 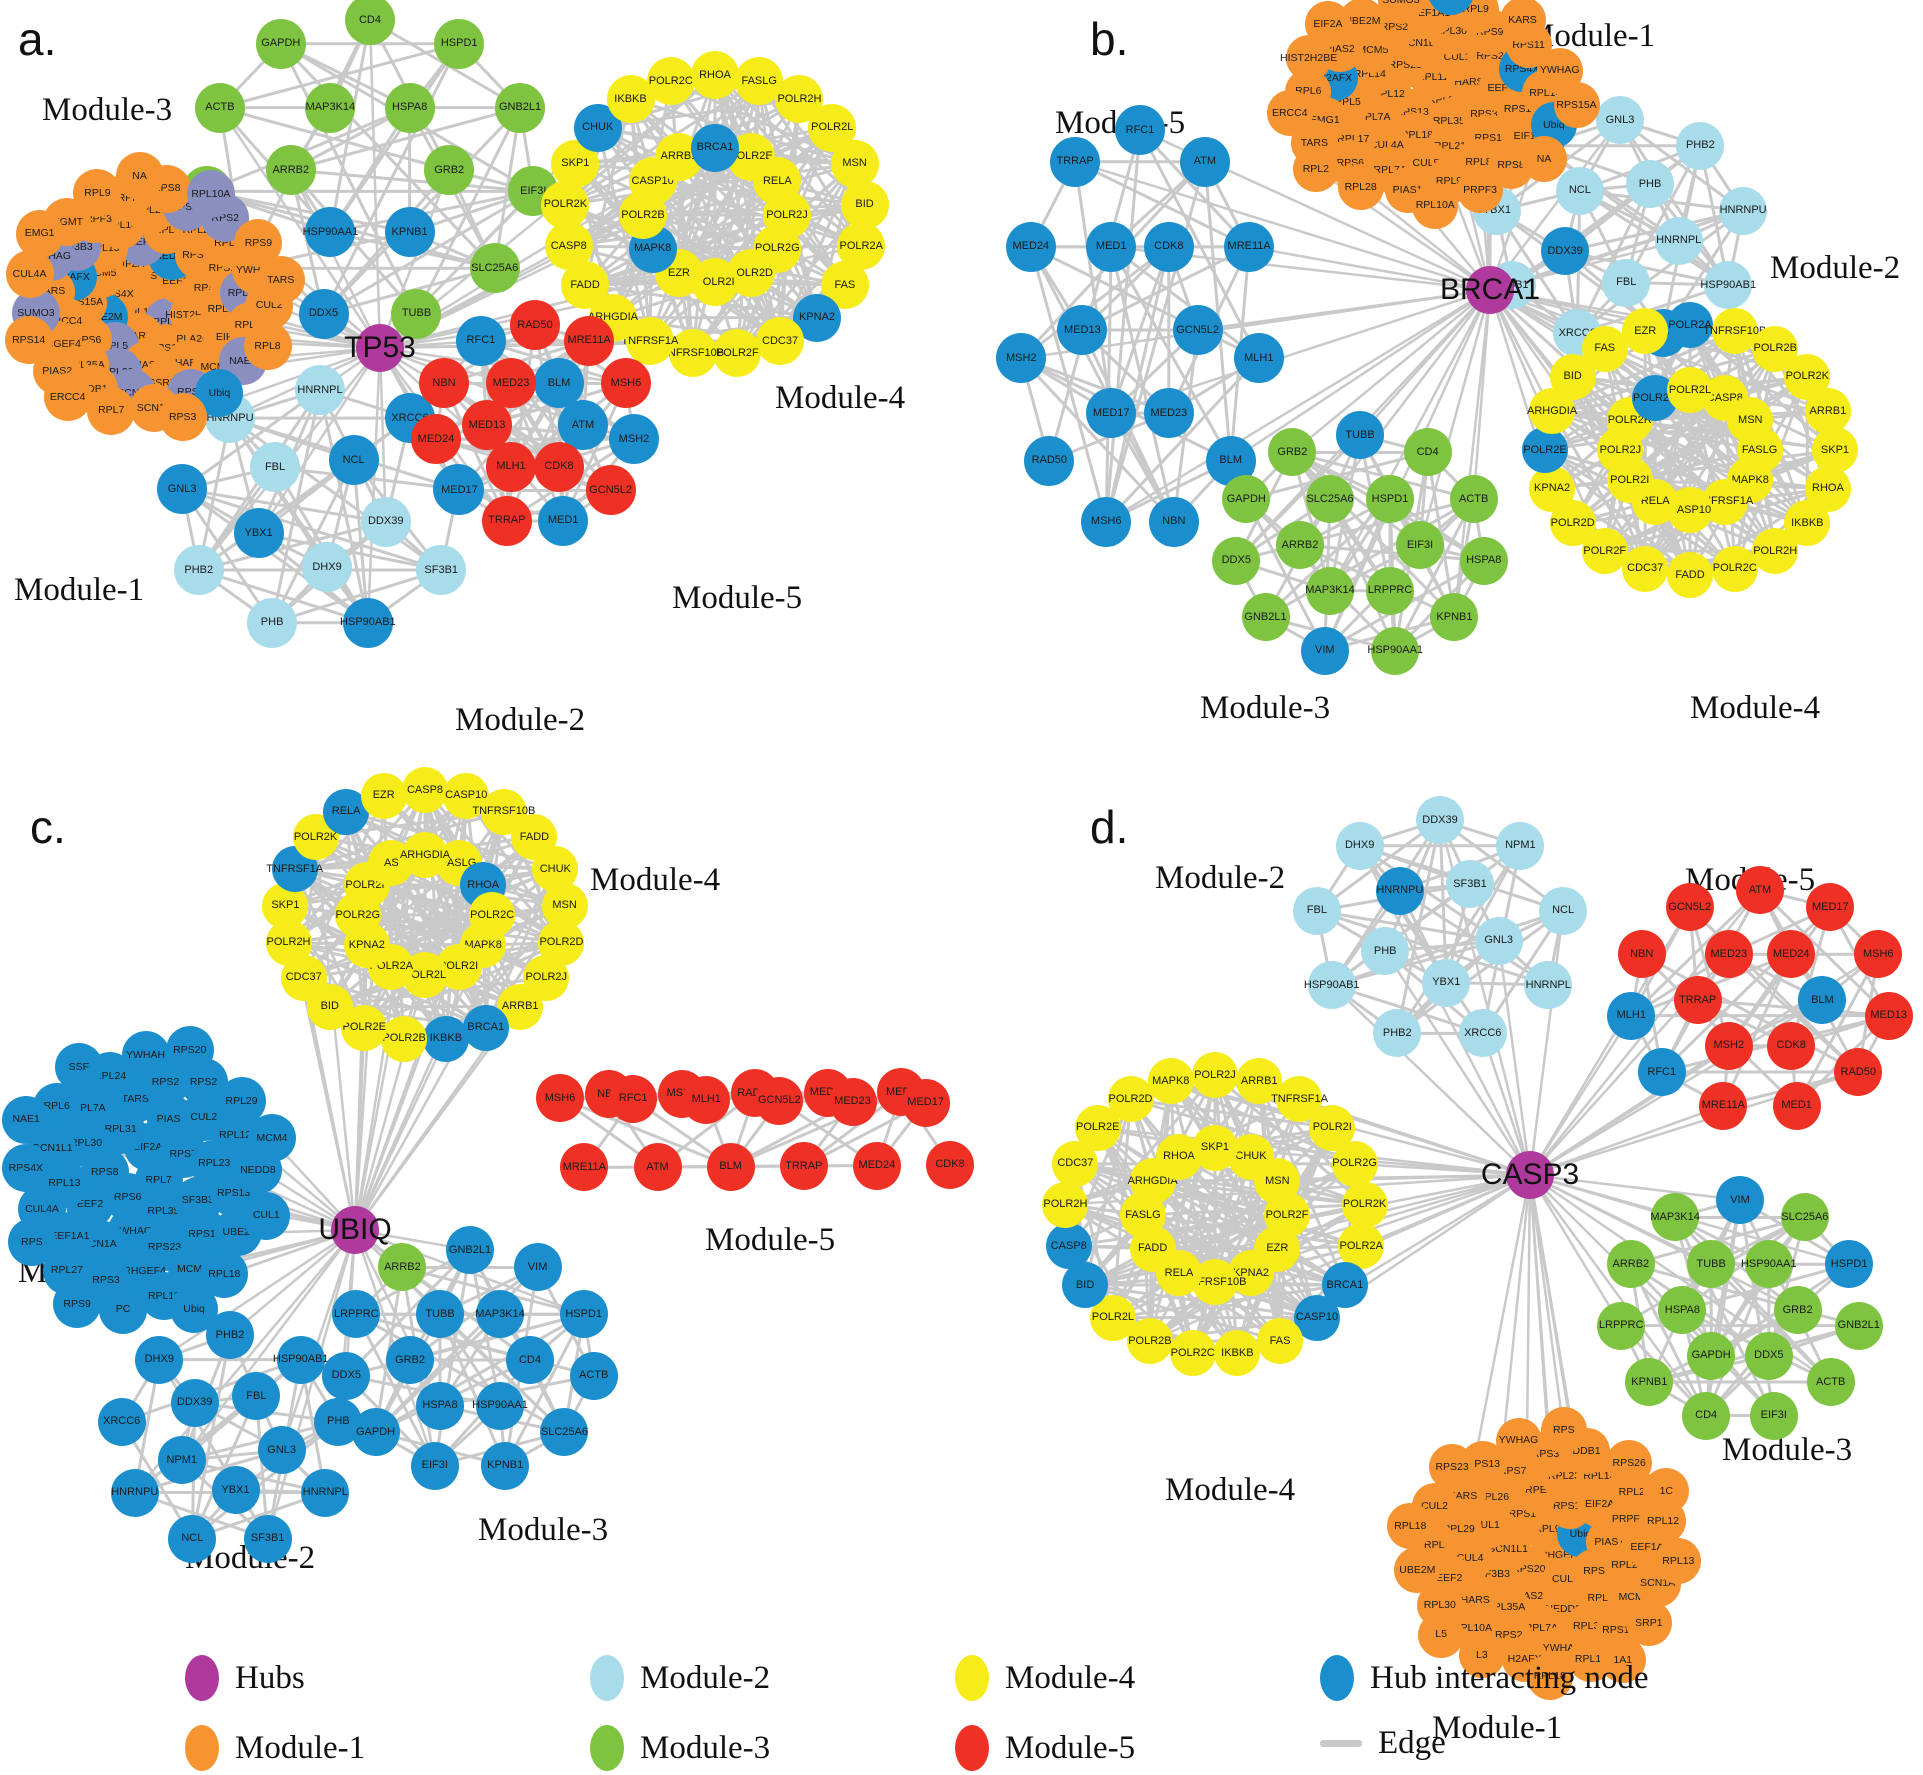 I want to click on a-m3-TUBB: TUBB, so click(x=416, y=313).